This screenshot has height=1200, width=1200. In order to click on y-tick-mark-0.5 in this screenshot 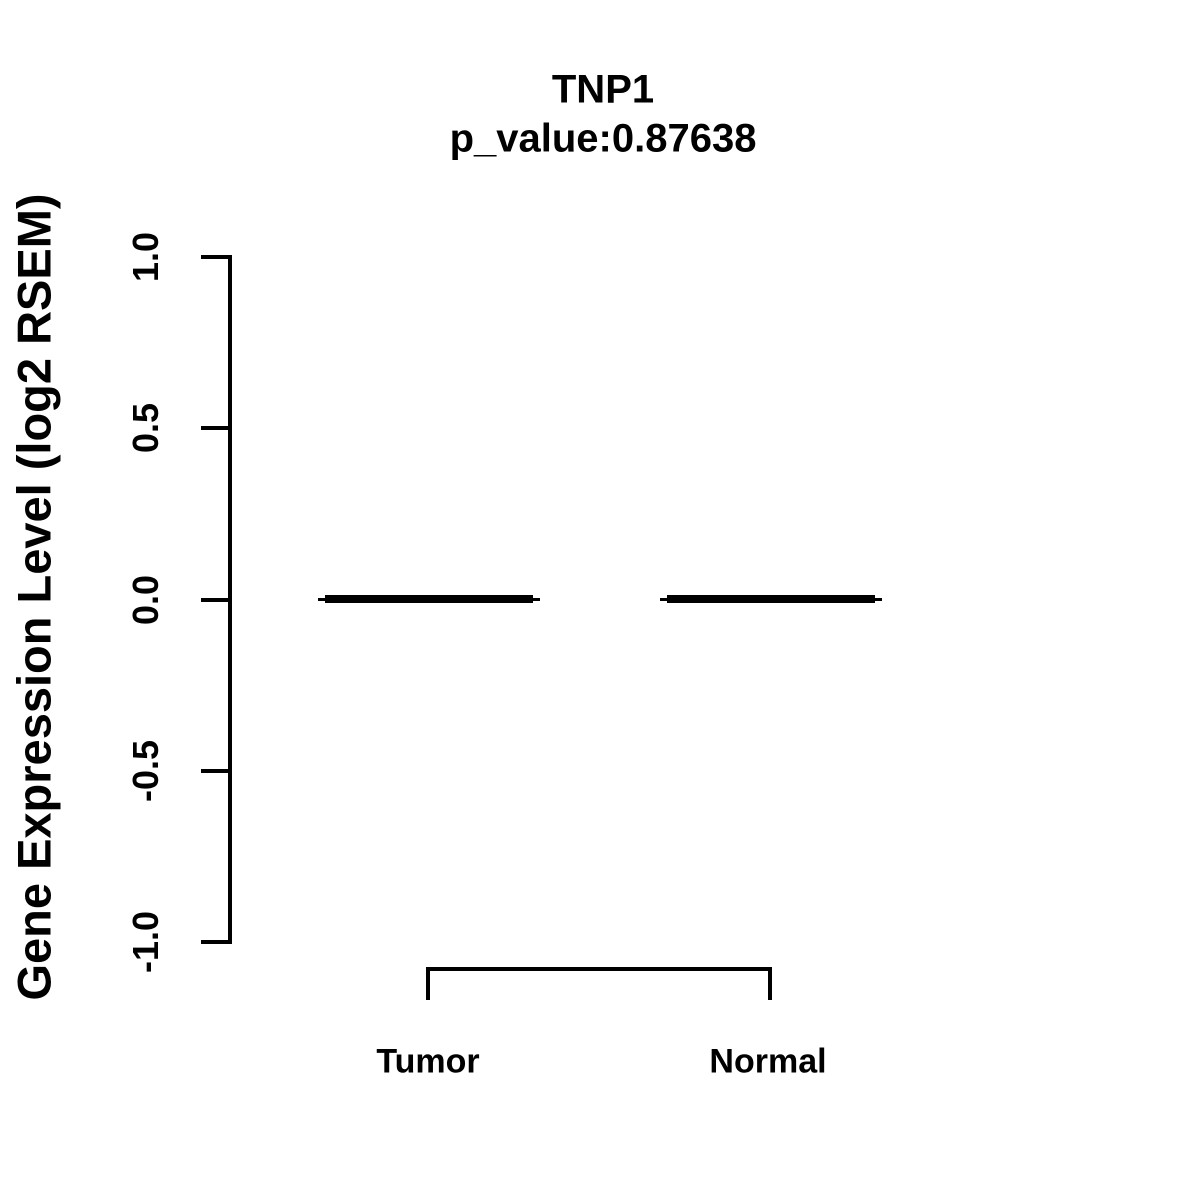, I will do `click(215, 428)`.